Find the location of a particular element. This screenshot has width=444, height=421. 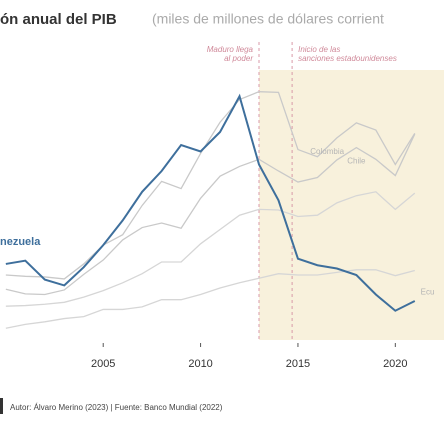

series-label: Chile is located at coordinates (356, 161).